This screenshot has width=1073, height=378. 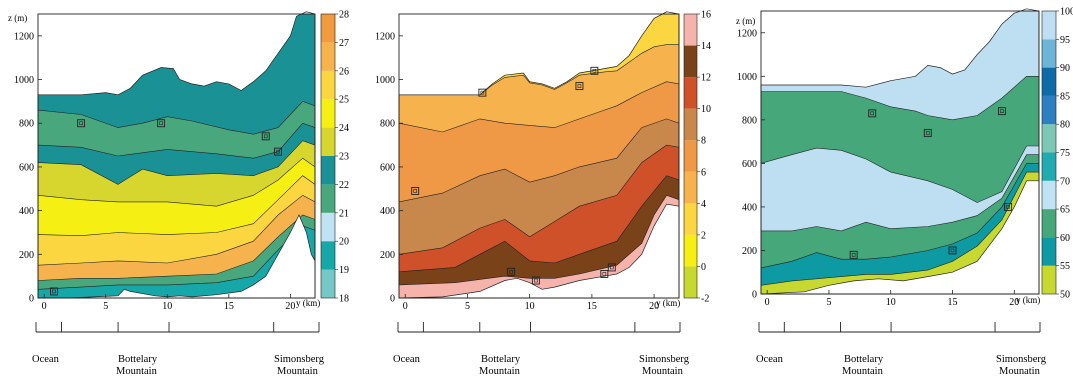 What do you see at coordinates (298, 371) in the screenshot?
I see `region-label-simonsberg-2: Mountain` at bounding box center [298, 371].